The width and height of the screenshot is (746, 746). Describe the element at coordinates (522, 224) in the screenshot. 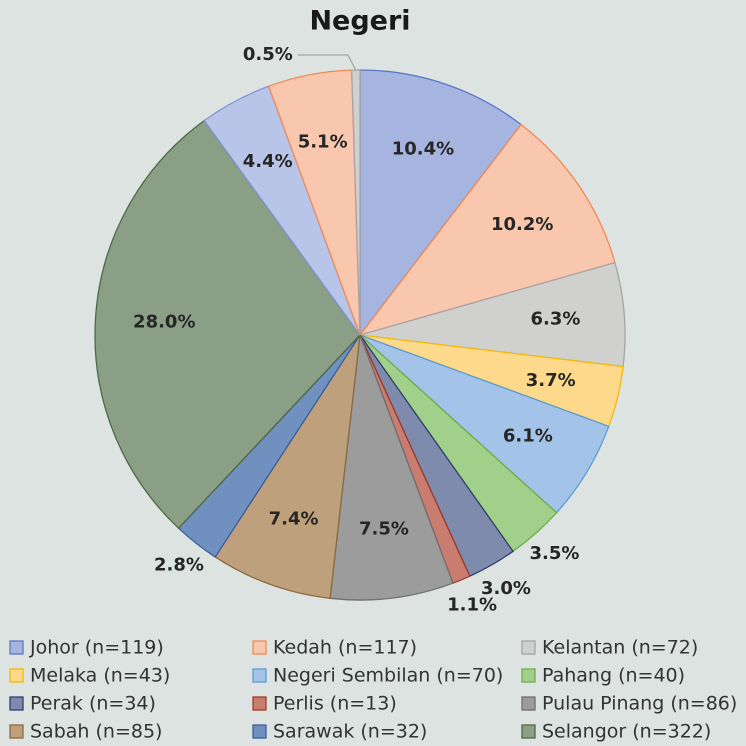

I see `data-label: 10.2%` at that location.